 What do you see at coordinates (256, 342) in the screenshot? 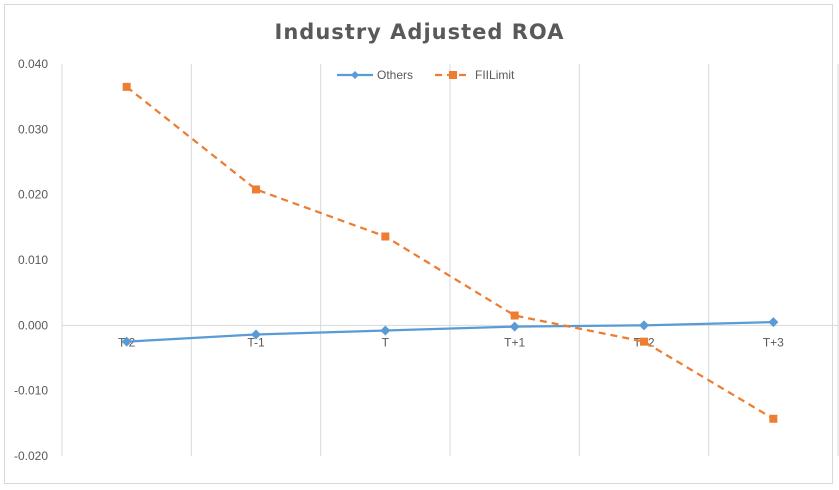
I see `x-tick-label: T-1` at bounding box center [256, 342].